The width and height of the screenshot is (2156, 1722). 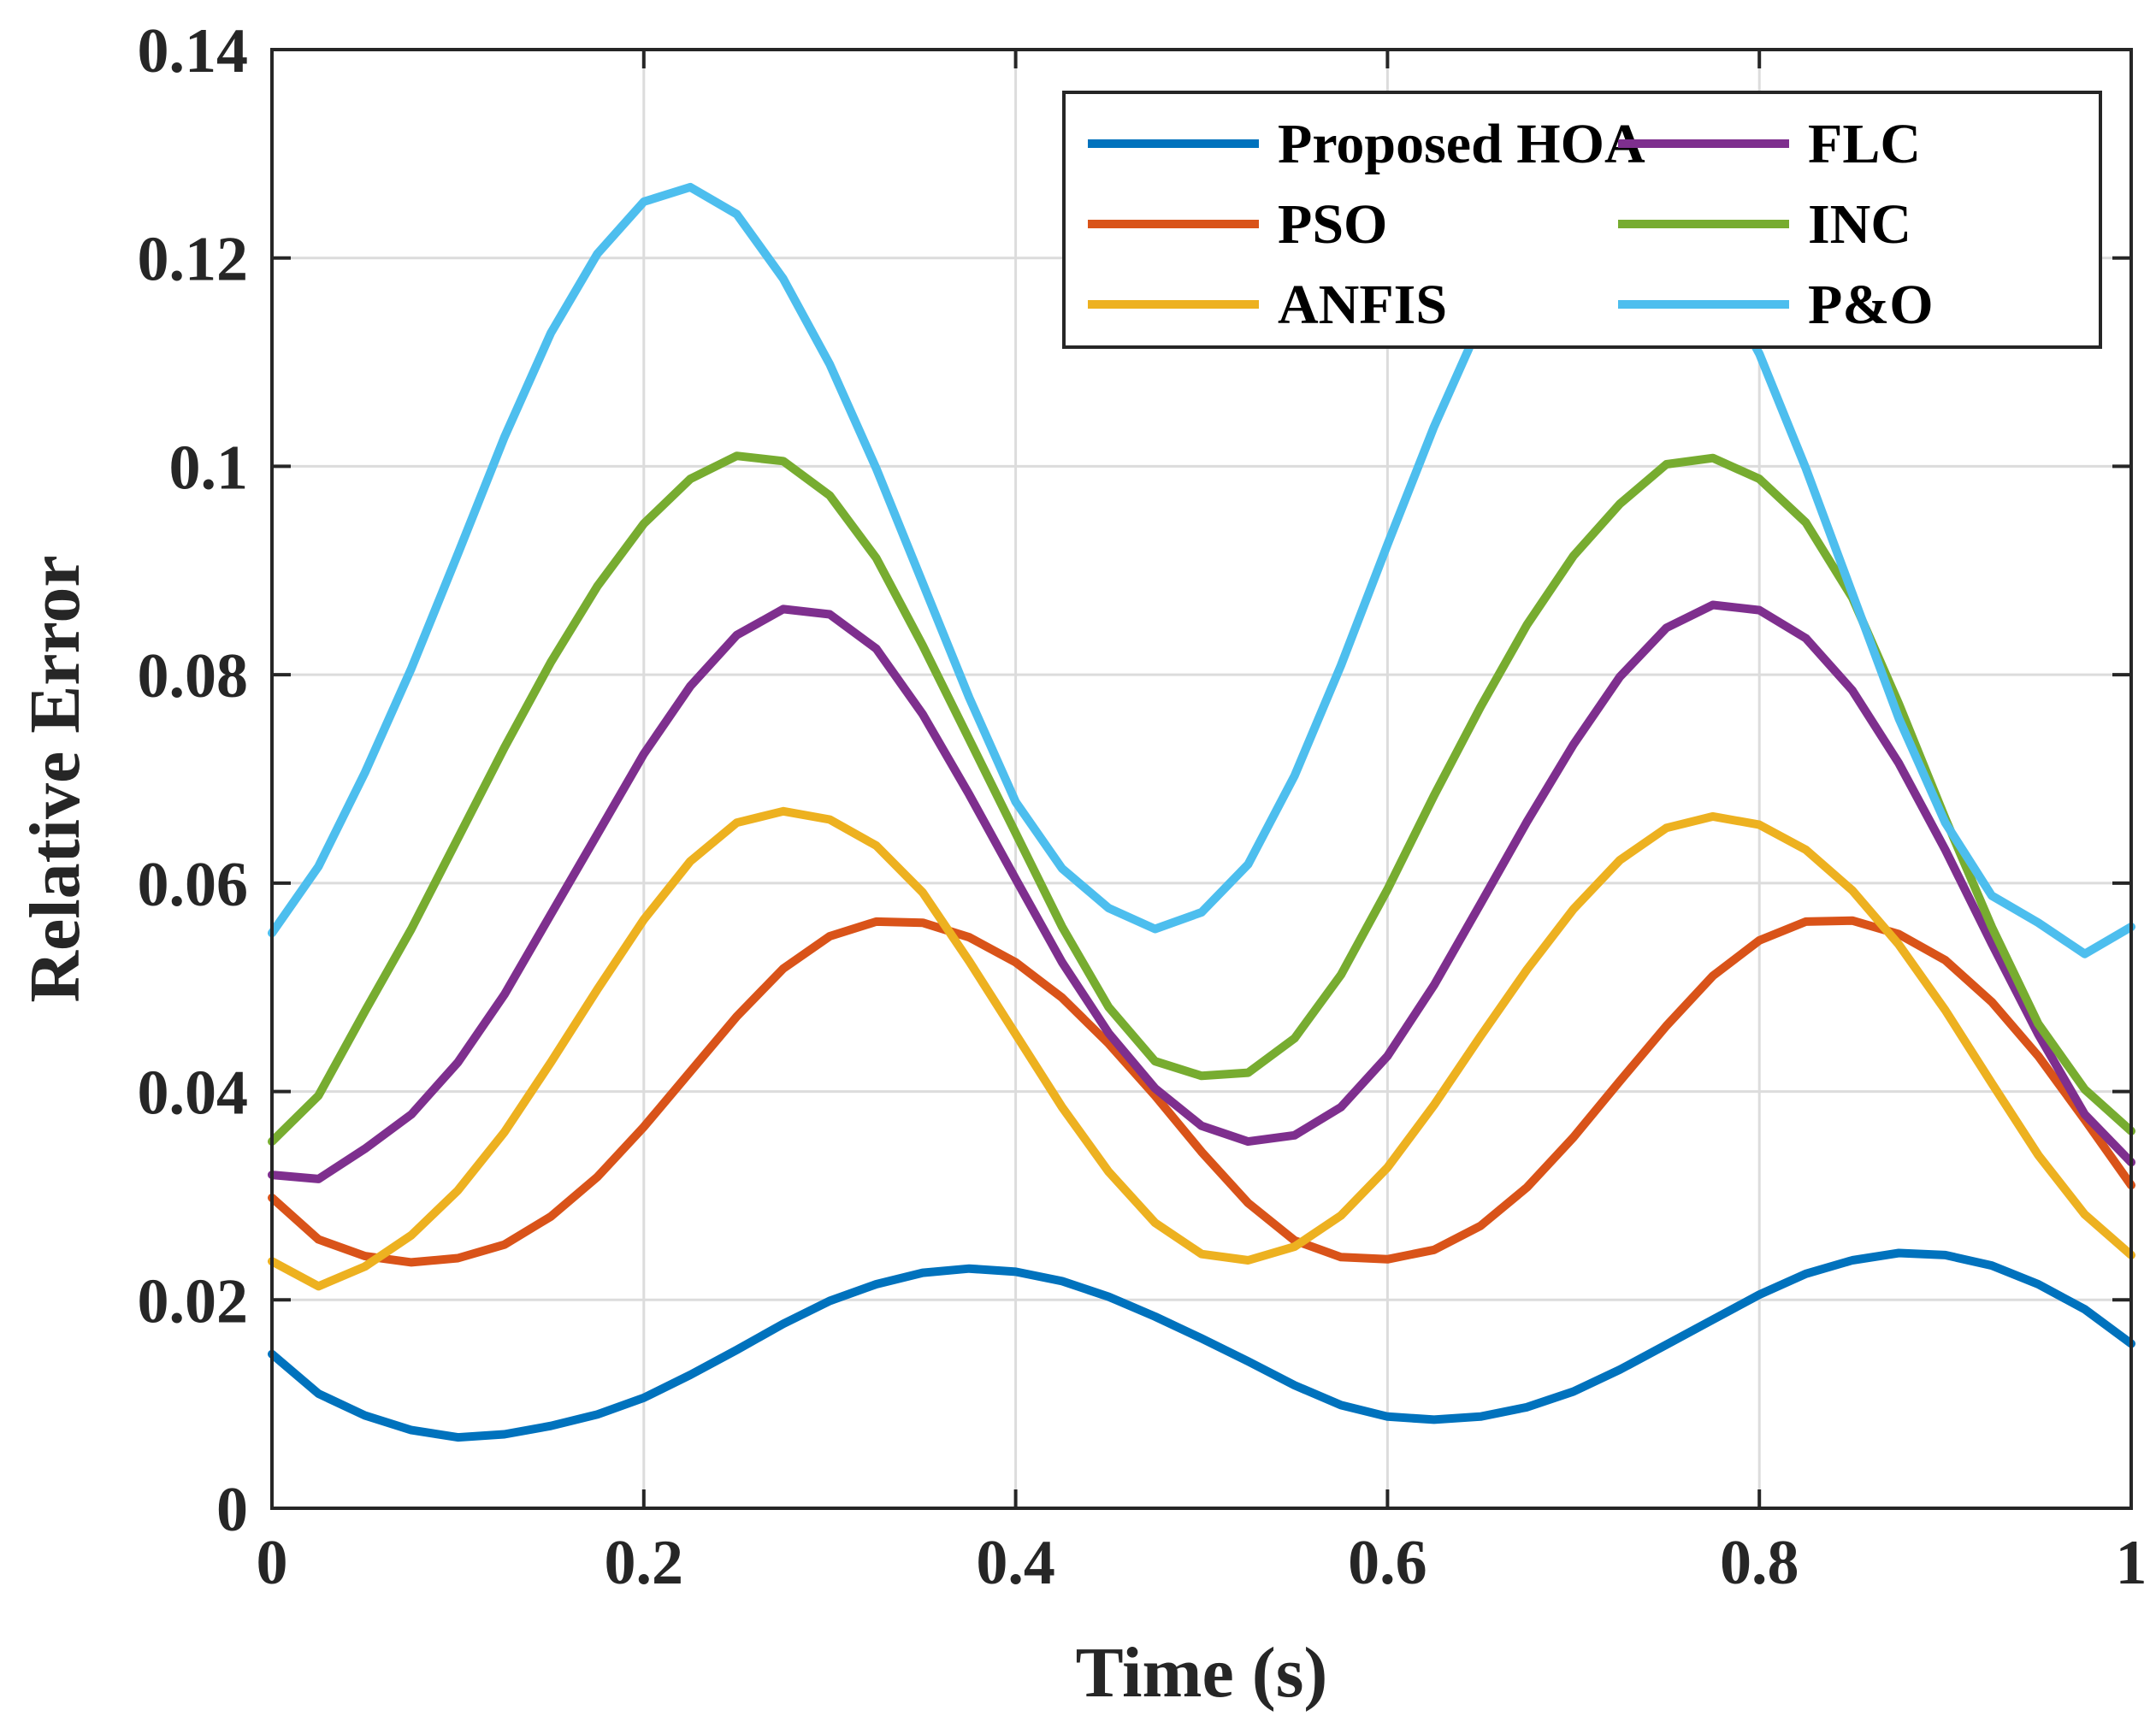 What do you see at coordinates (2131, 1563) in the screenshot?
I see `x-tick-label: 1` at bounding box center [2131, 1563].